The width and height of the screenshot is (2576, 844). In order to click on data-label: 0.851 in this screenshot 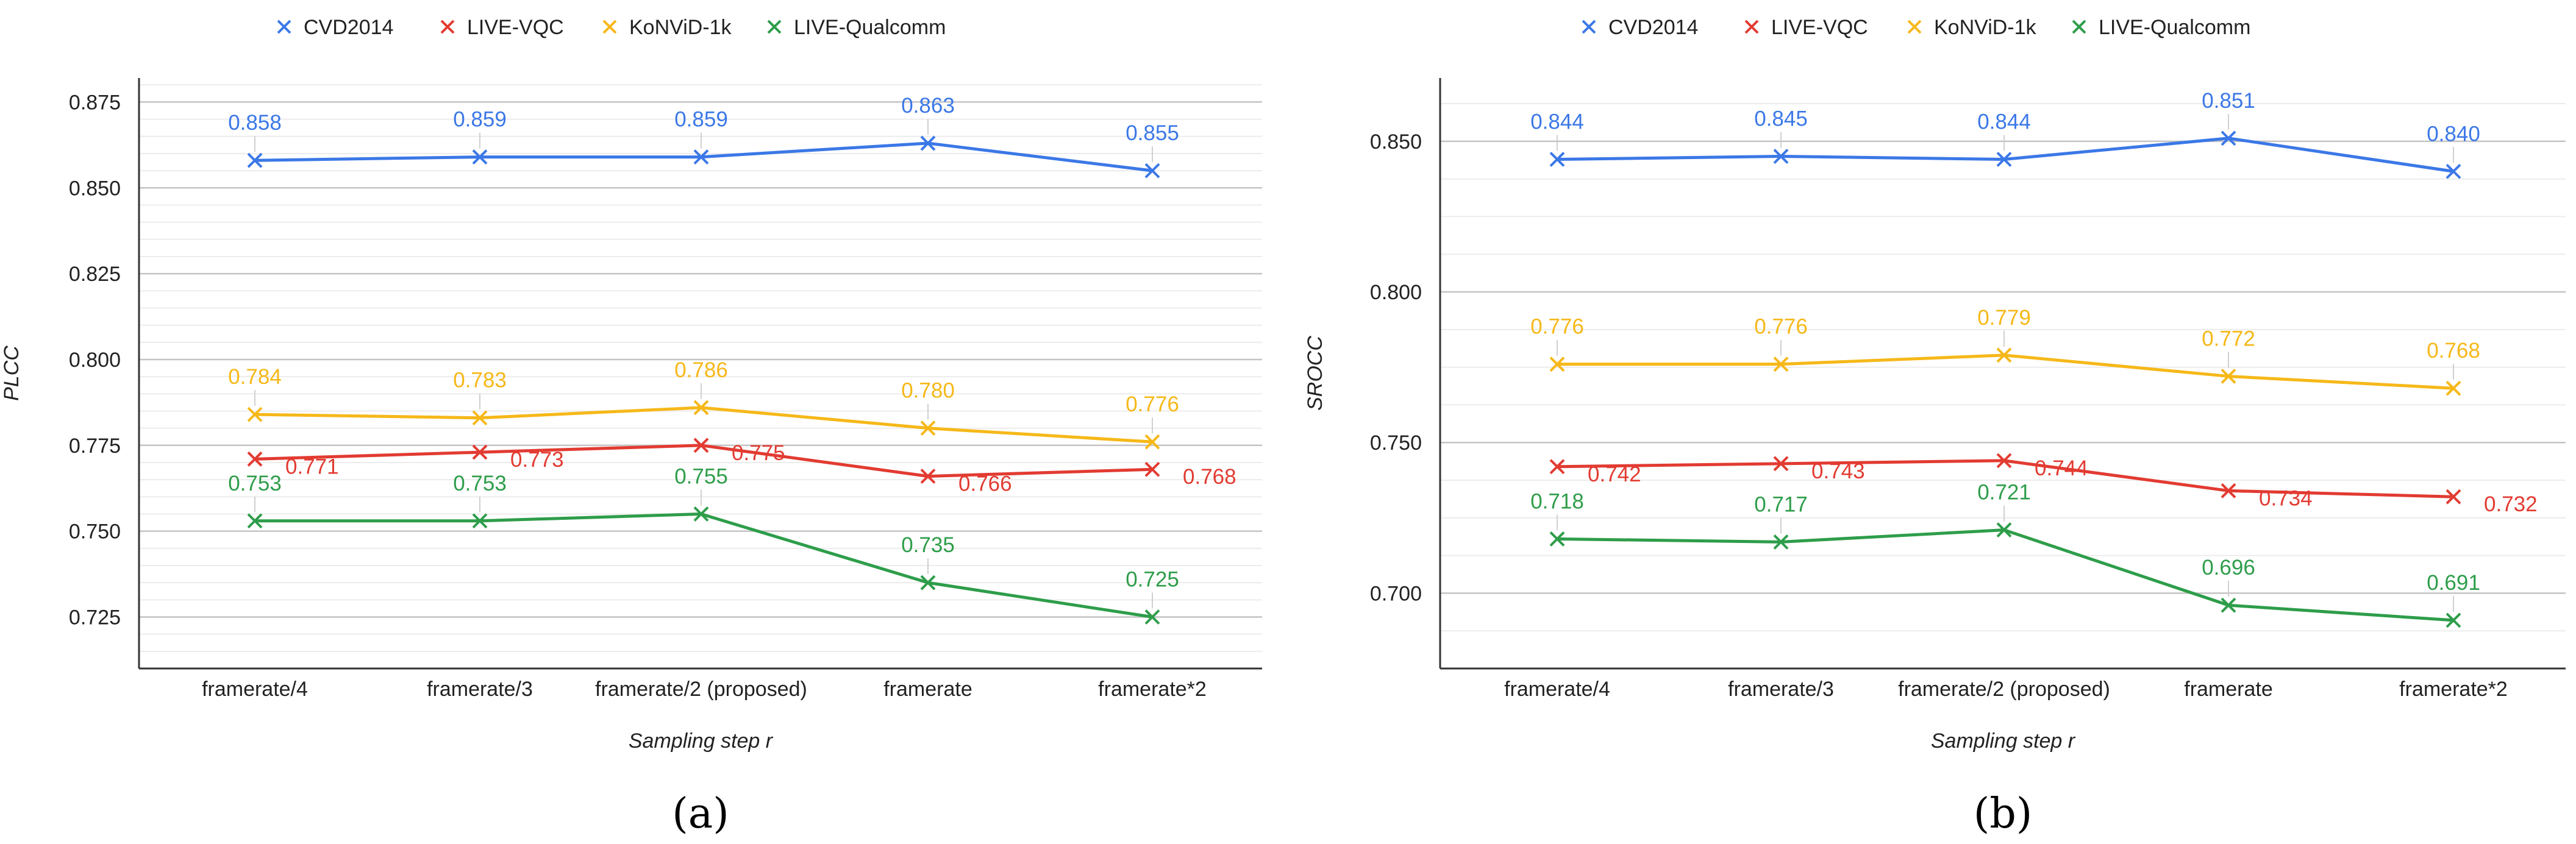, I will do `click(2228, 101)`.